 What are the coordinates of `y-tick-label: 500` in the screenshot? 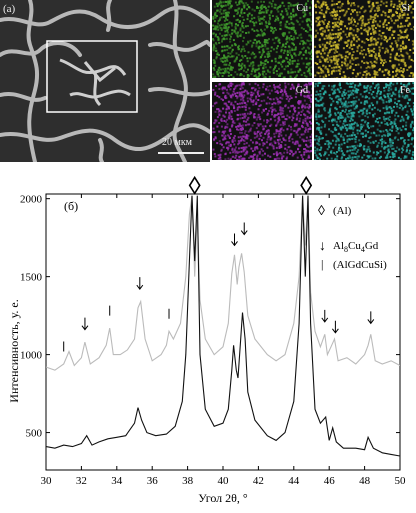 It's located at (34, 434).